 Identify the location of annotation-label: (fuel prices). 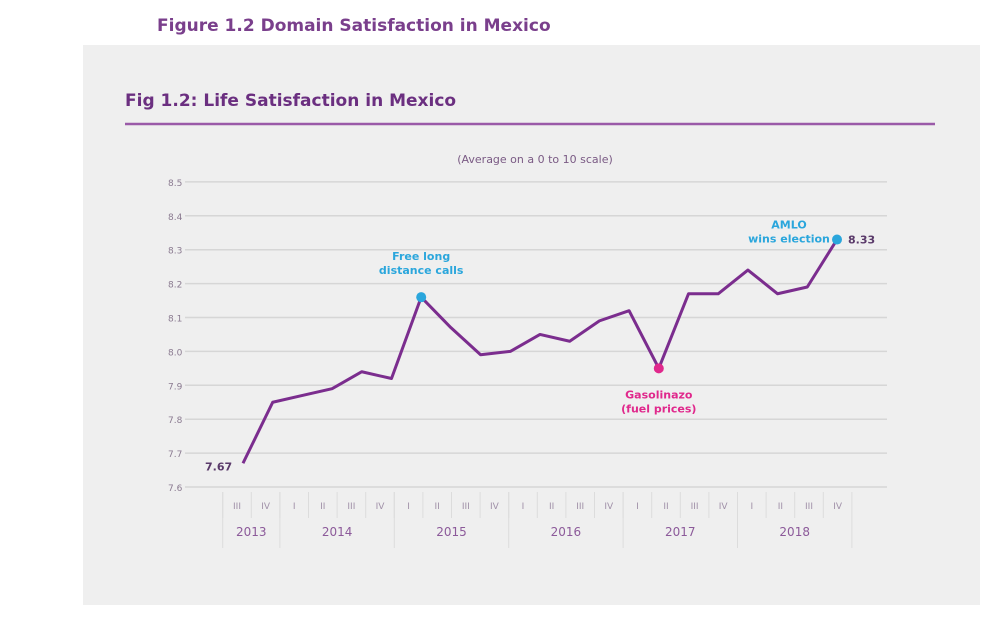
(658, 408).